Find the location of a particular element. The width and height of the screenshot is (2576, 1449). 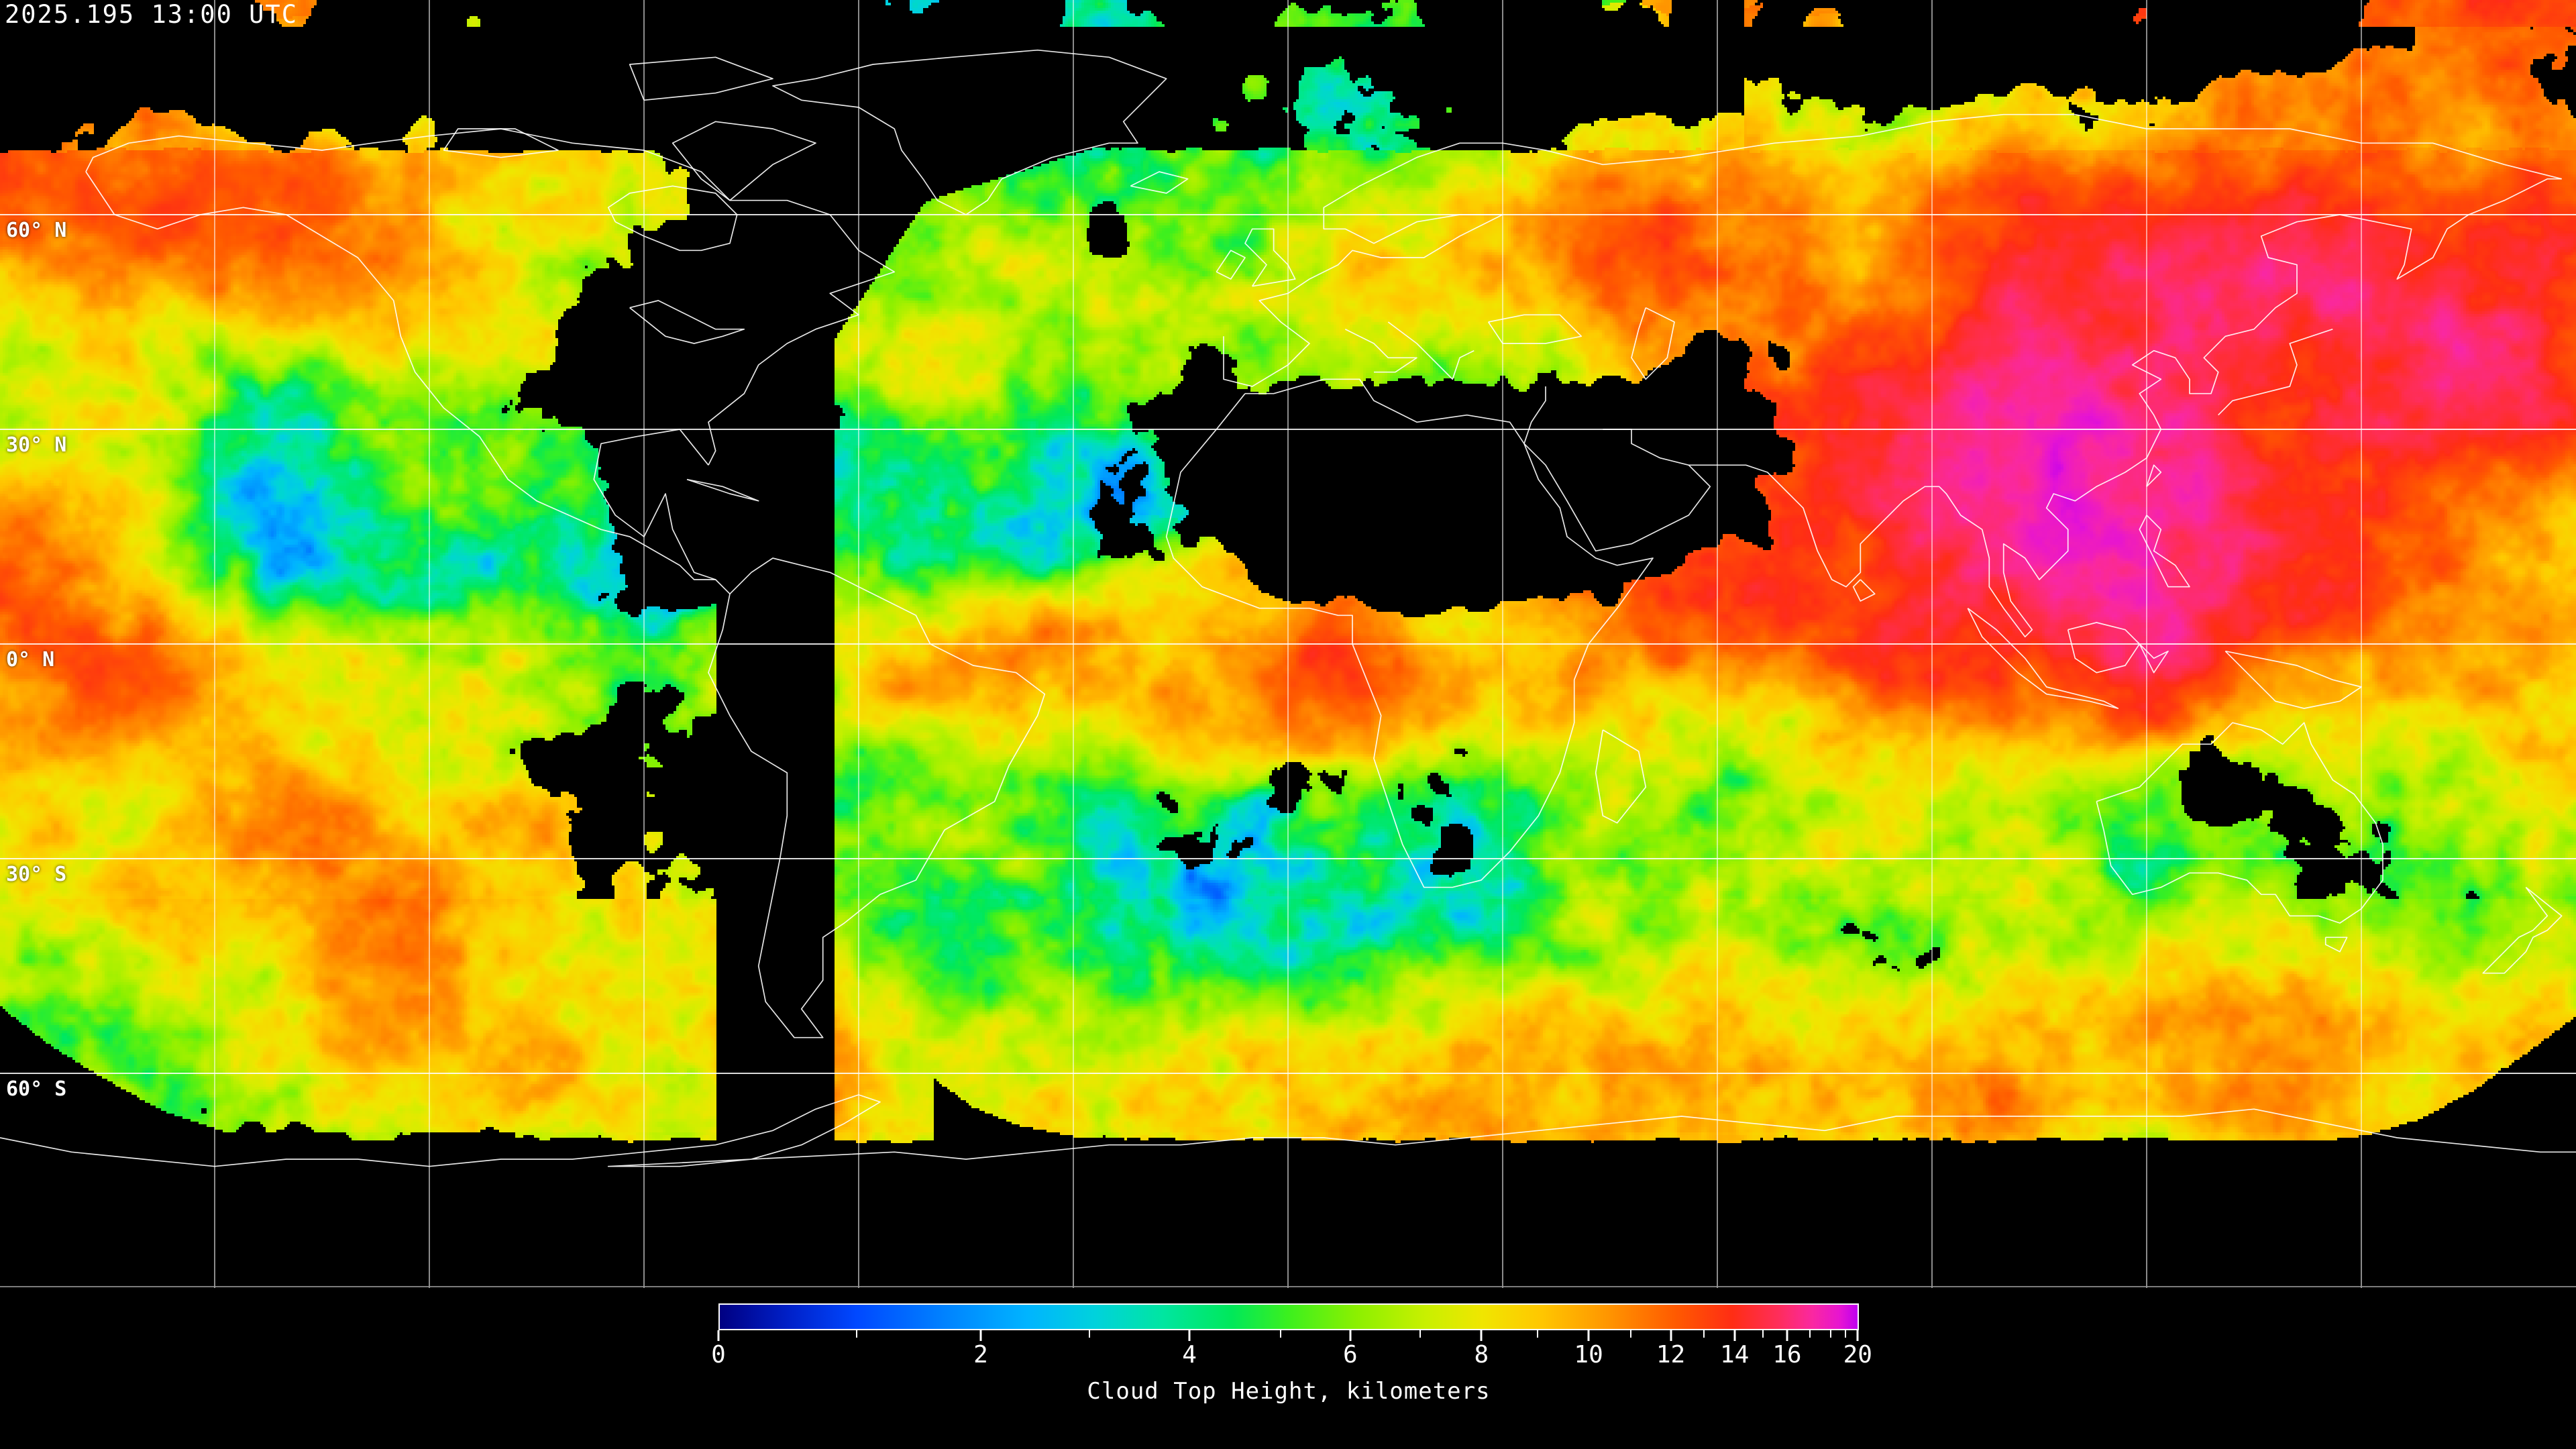

colorbar-gradient is located at coordinates (1288, 1316).